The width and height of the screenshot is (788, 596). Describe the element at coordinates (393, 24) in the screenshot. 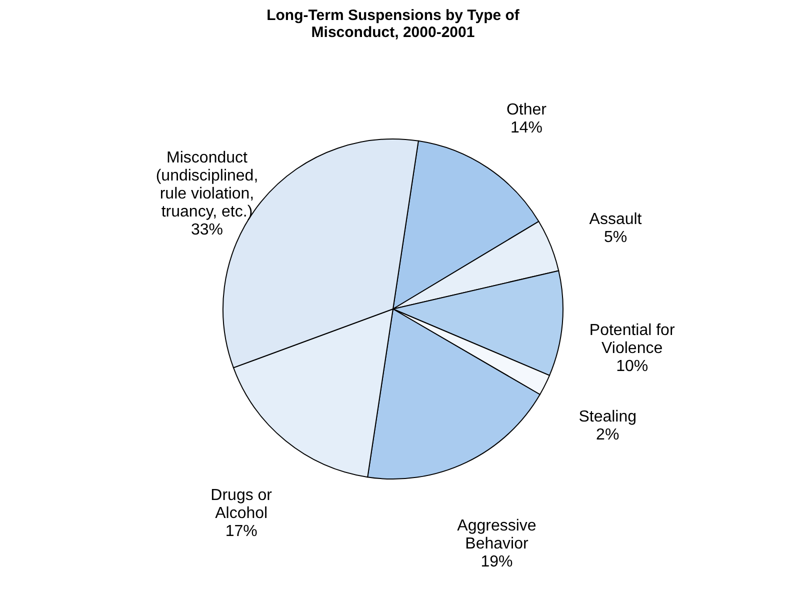

I see `chart-title: Long-Term Suspensions by Type of Misconduct, 2000-2001` at that location.